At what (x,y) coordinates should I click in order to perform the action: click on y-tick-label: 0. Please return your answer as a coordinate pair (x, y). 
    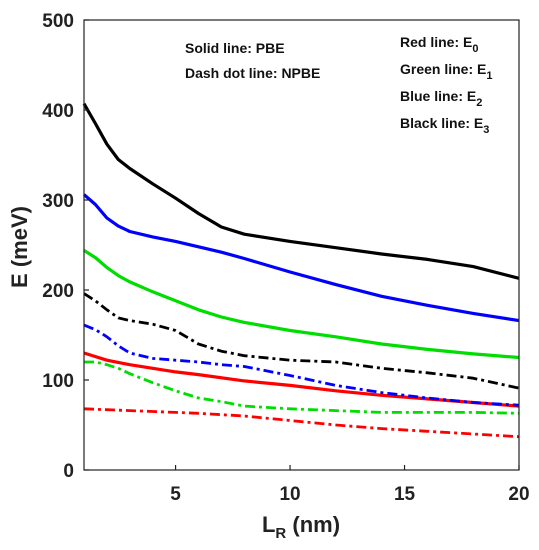
    Looking at the image, I should click on (68, 471).